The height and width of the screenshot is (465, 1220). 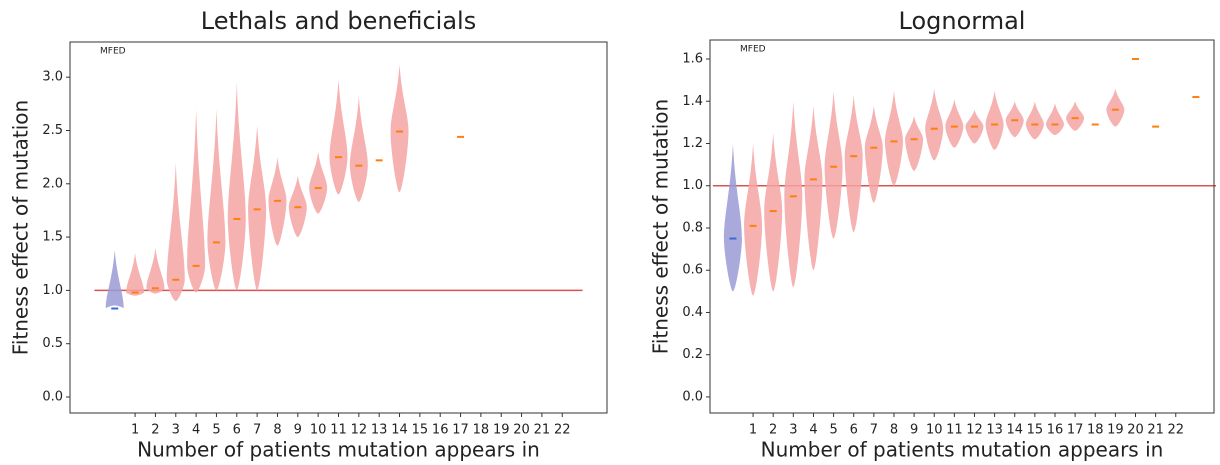 What do you see at coordinates (692, 312) in the screenshot?
I see `y-tick-label: 0.4` at bounding box center [692, 312].